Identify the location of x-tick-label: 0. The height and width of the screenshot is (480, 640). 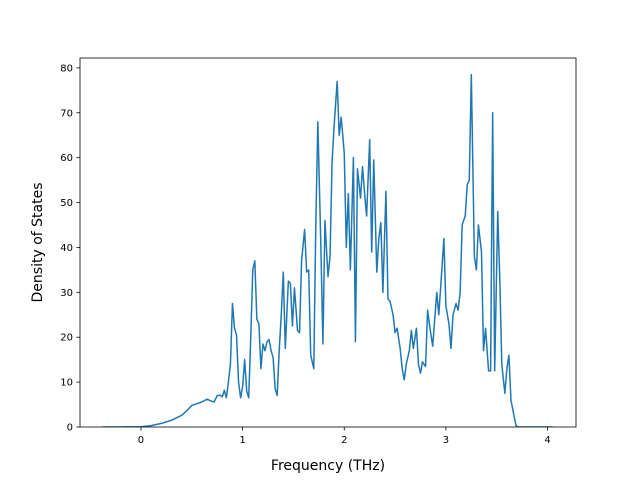
(141, 440).